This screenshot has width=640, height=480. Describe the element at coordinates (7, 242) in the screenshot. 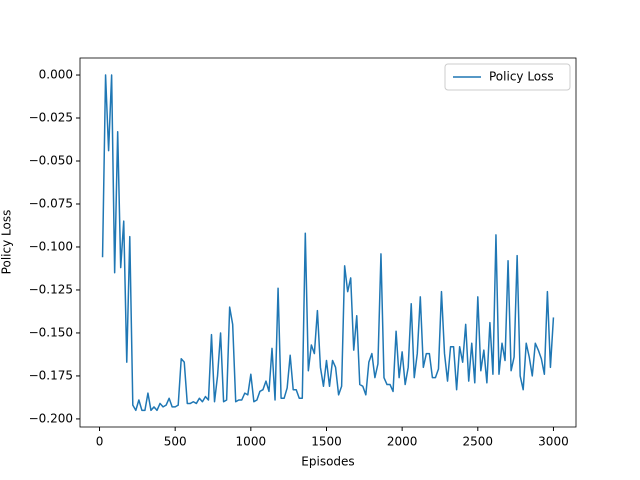

I see `y-axis-label: Policy Loss` at that location.